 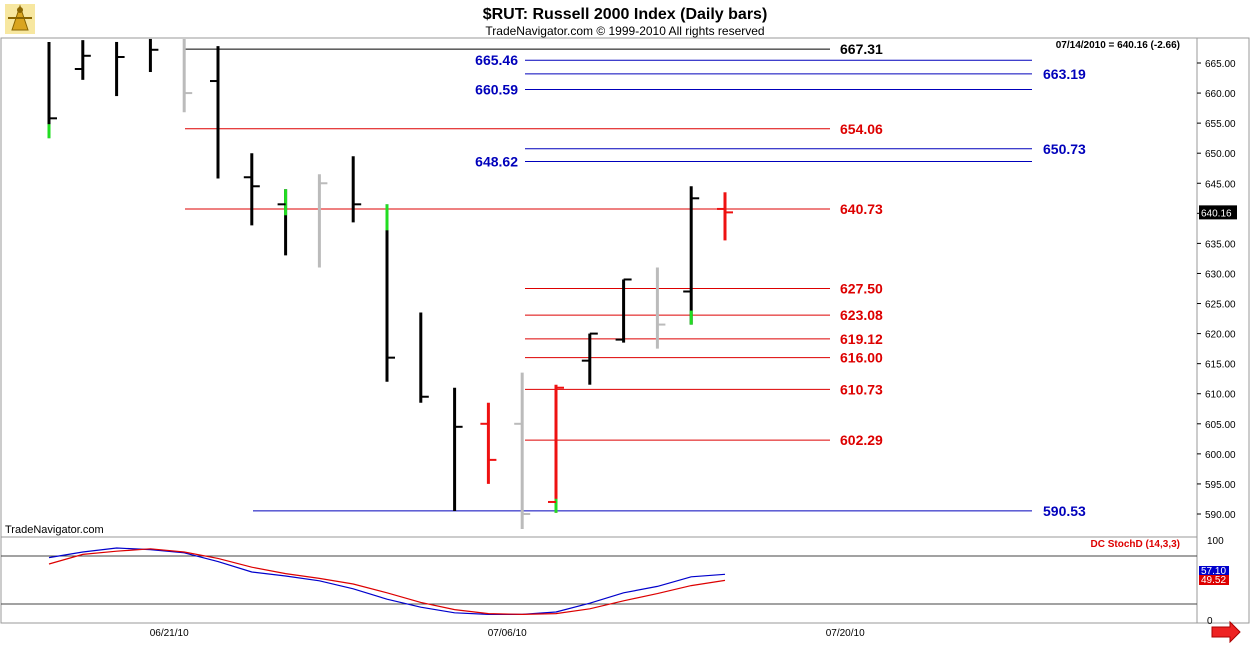 What do you see at coordinates (1220, 395) in the screenshot?
I see `y-tick-label: 610.00` at bounding box center [1220, 395].